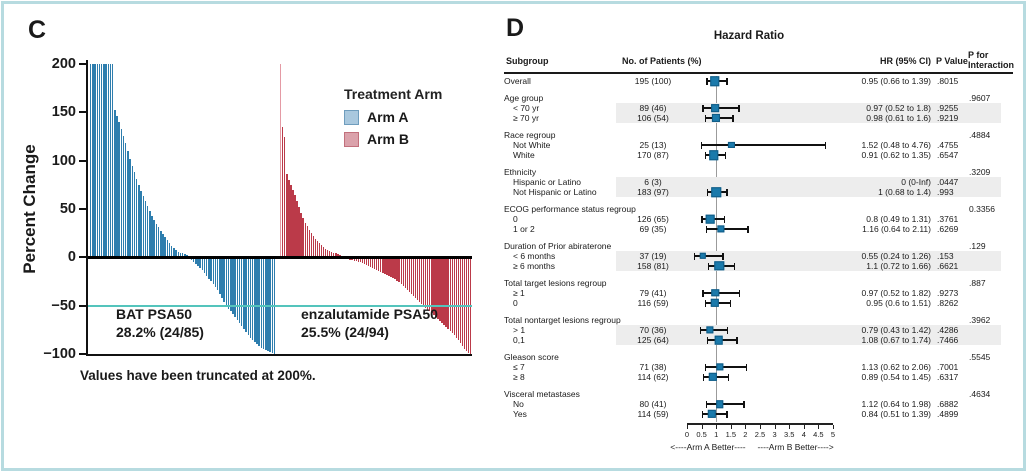  I want to click on p-value: .4286, so click(948, 330).